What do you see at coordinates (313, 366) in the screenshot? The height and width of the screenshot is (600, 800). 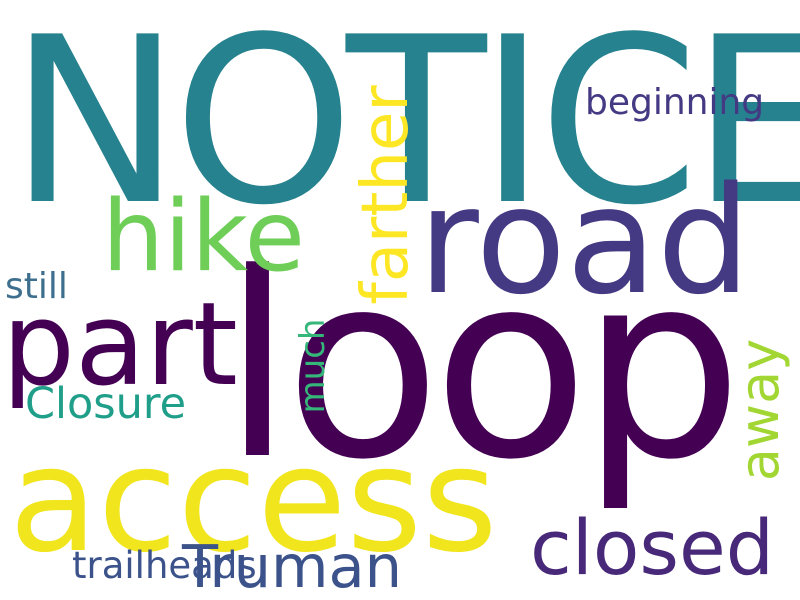 I see `word-farther: much` at bounding box center [313, 366].